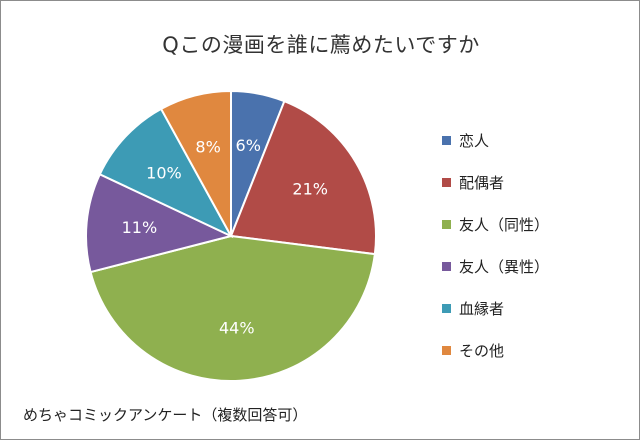  I want to click on legend-label: 恋人, so click(474, 140).